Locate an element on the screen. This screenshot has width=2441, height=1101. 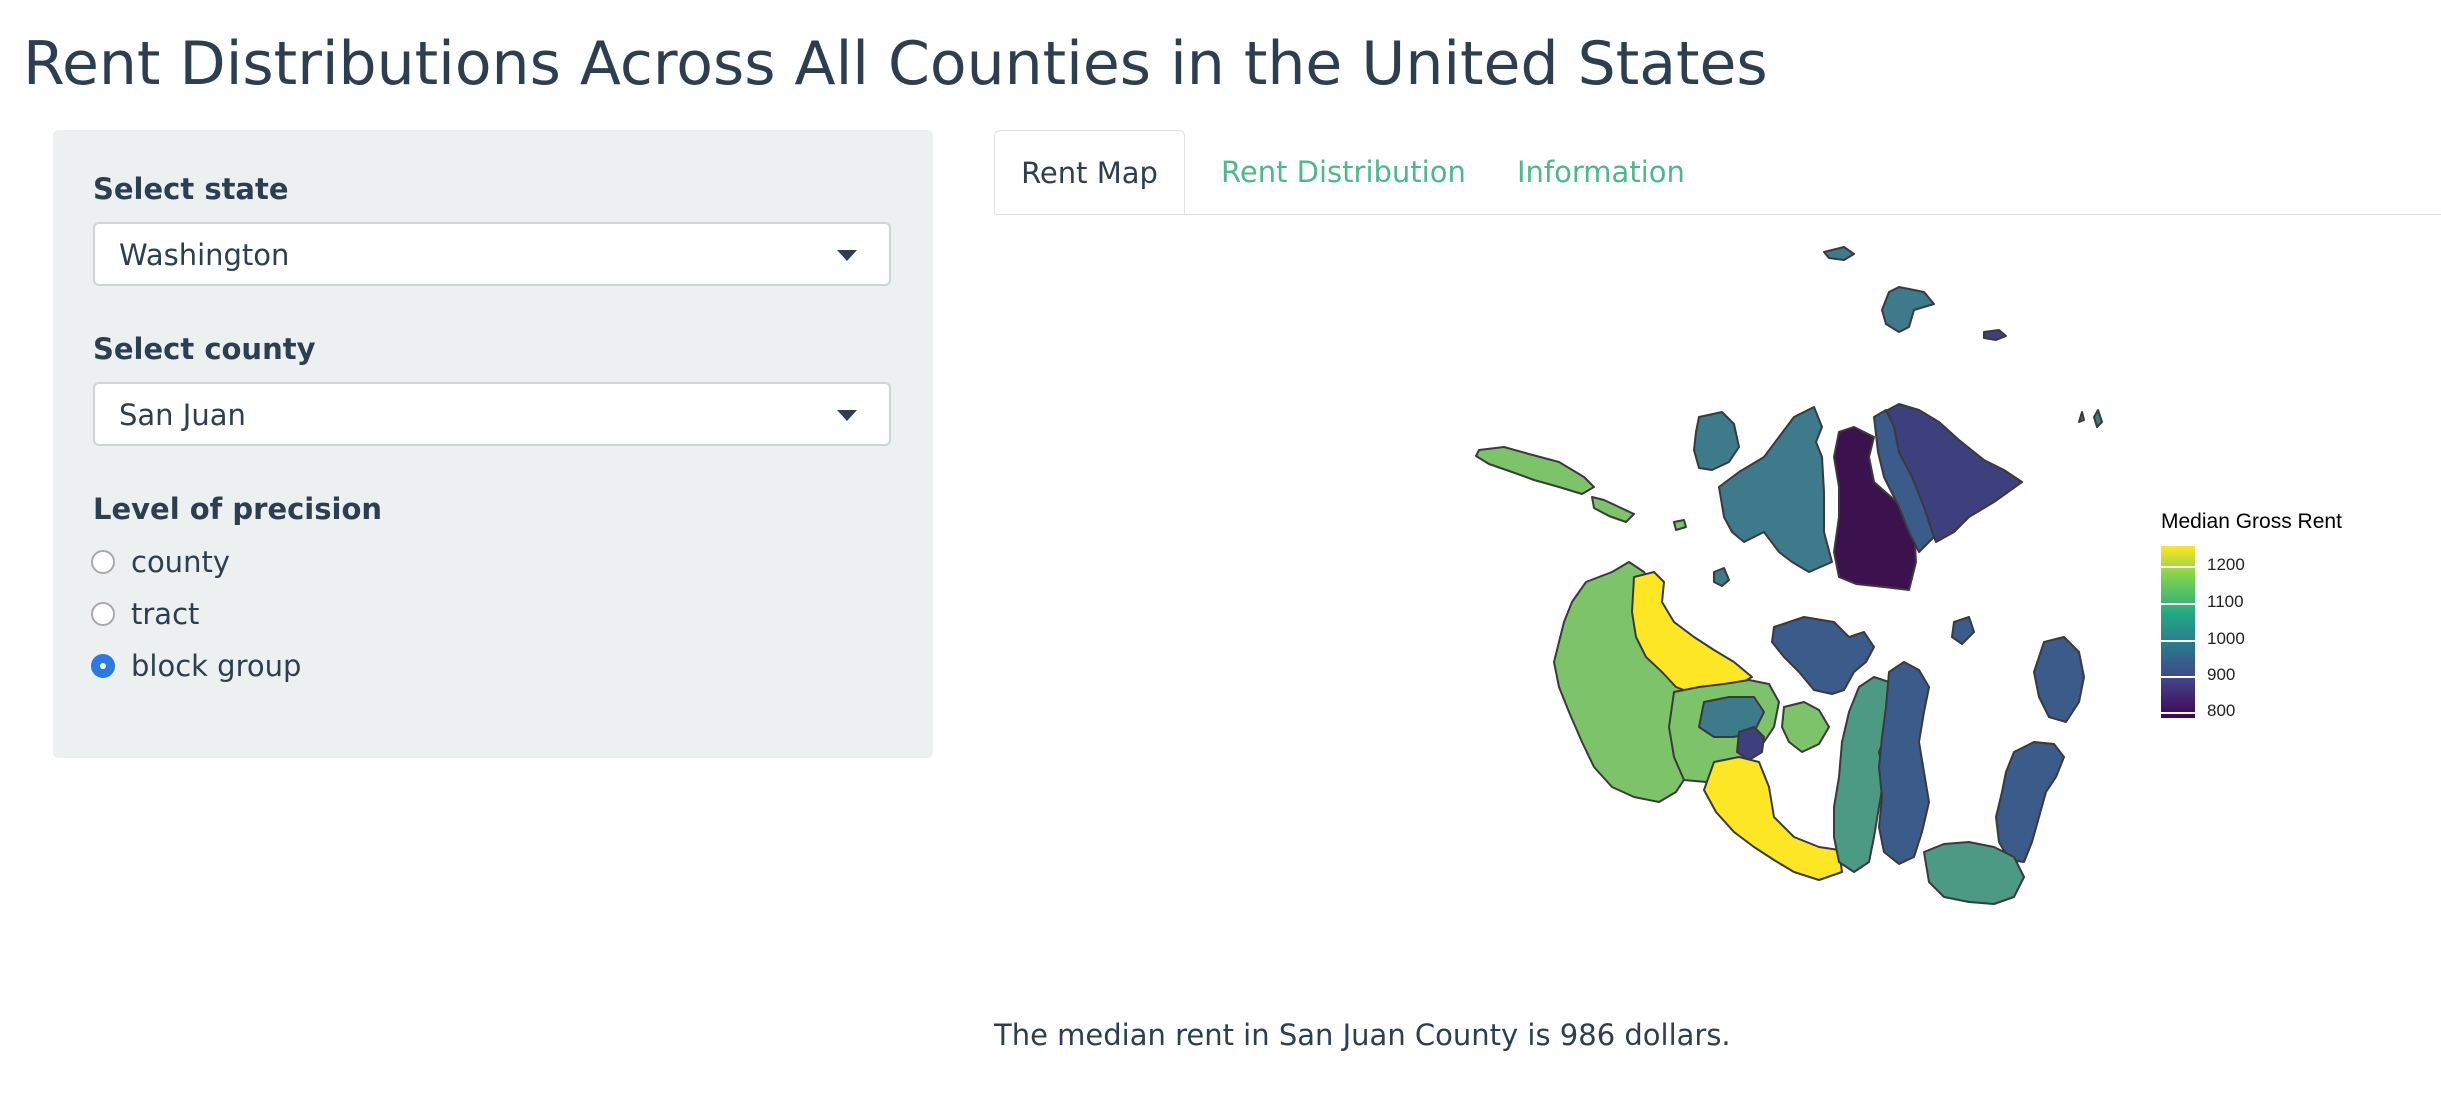
map-region-lopez-east-blue is located at coordinates (1904, 763).